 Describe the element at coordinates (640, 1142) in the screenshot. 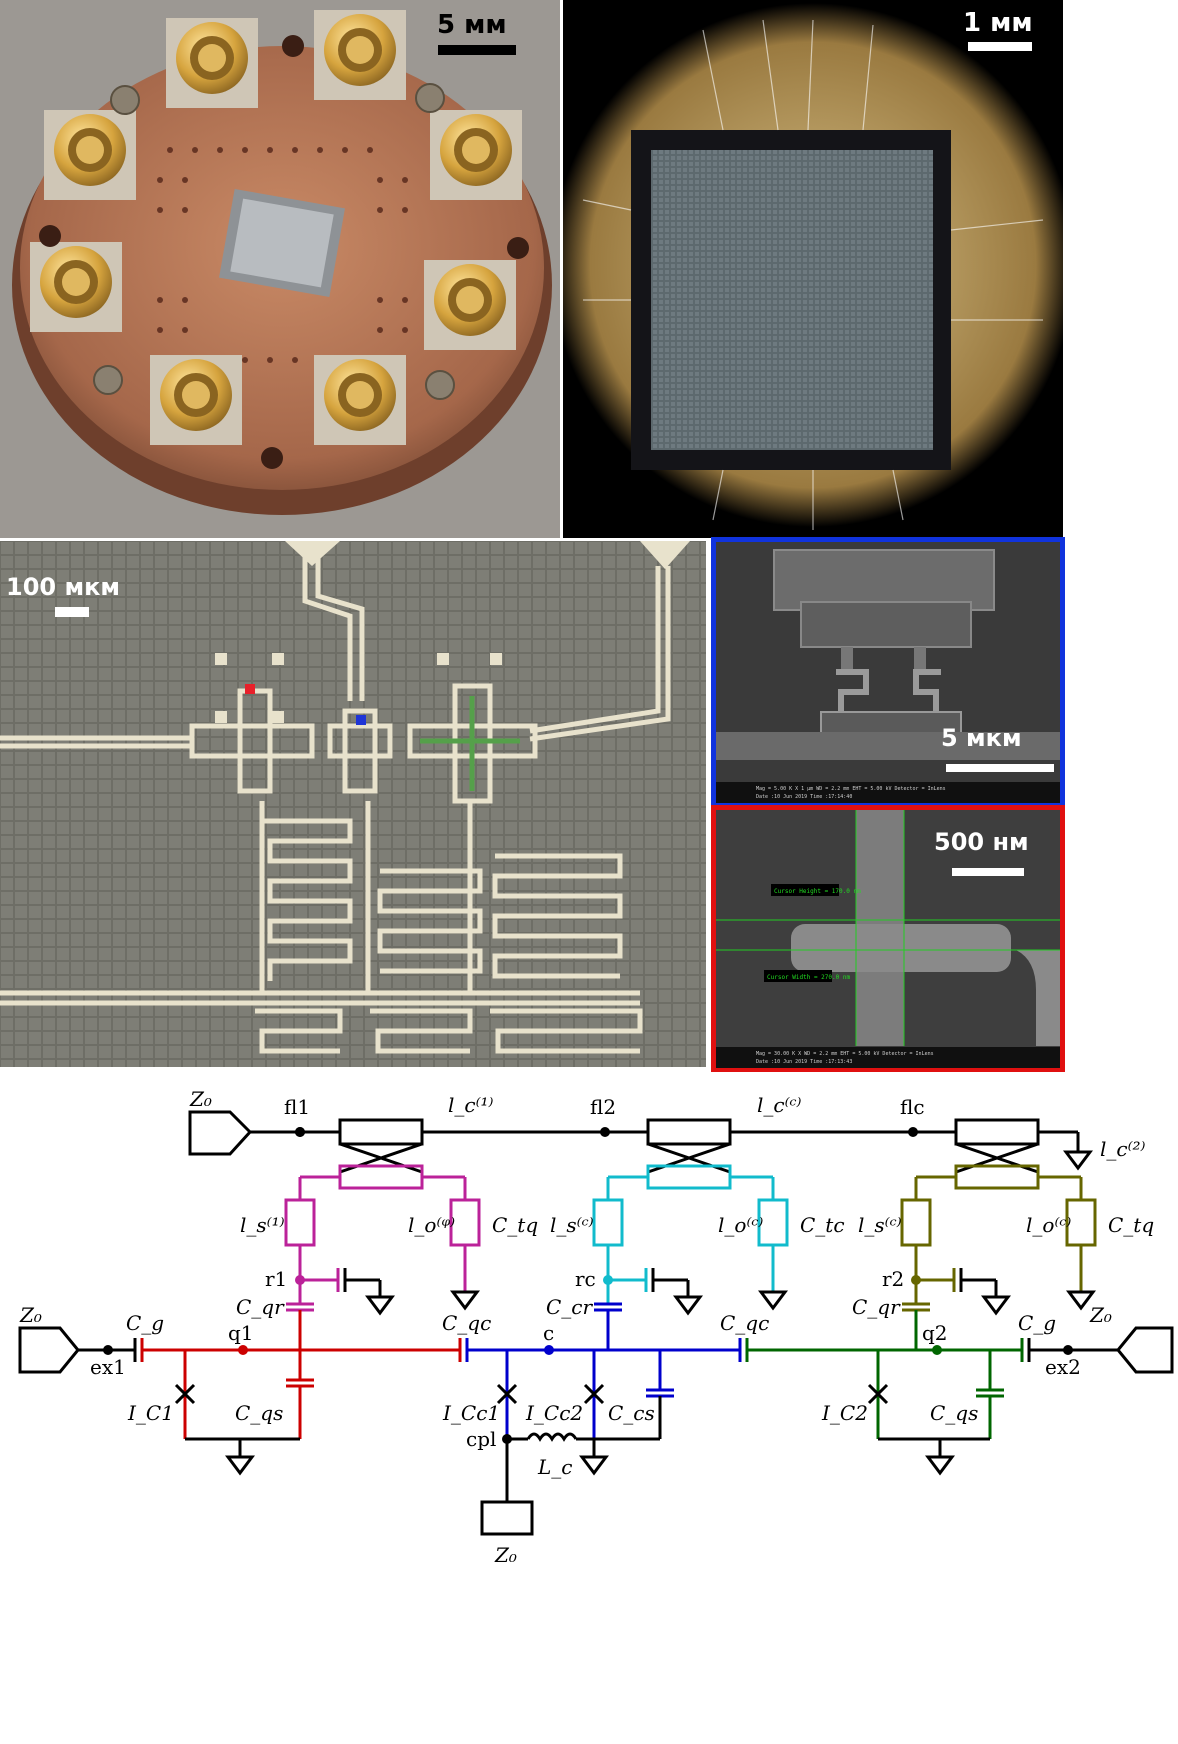

I see `feedline` at that location.